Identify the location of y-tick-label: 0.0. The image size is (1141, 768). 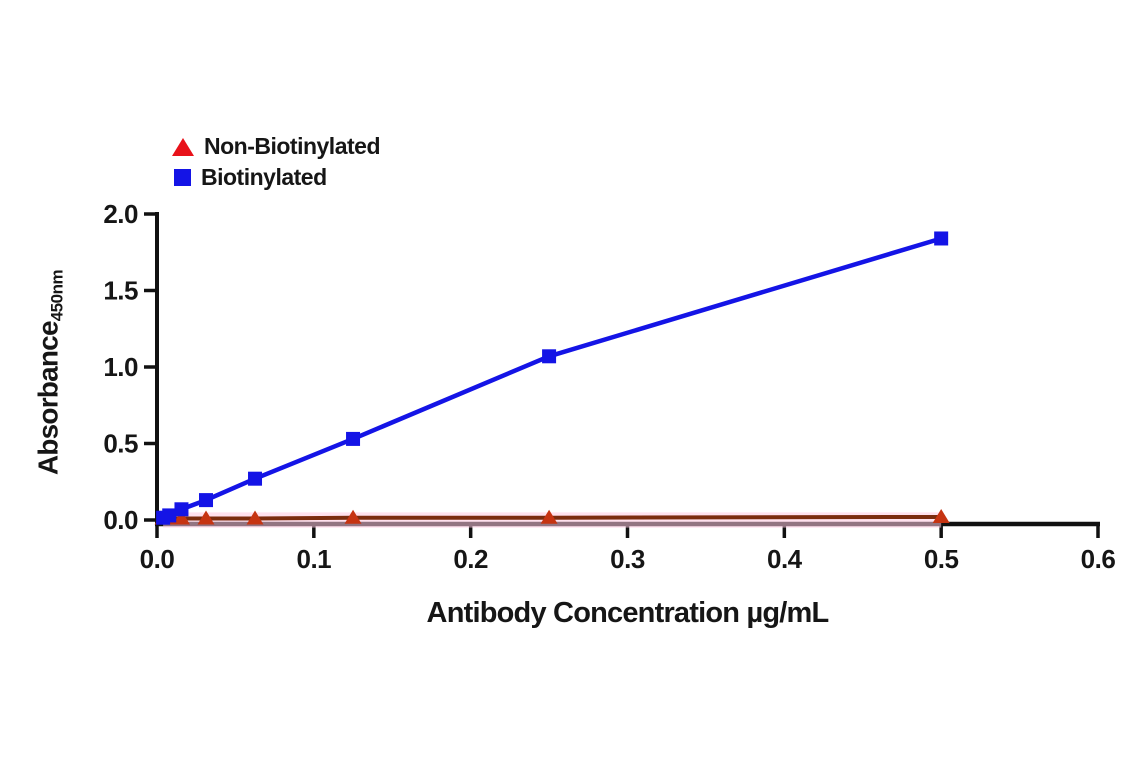
(120, 520).